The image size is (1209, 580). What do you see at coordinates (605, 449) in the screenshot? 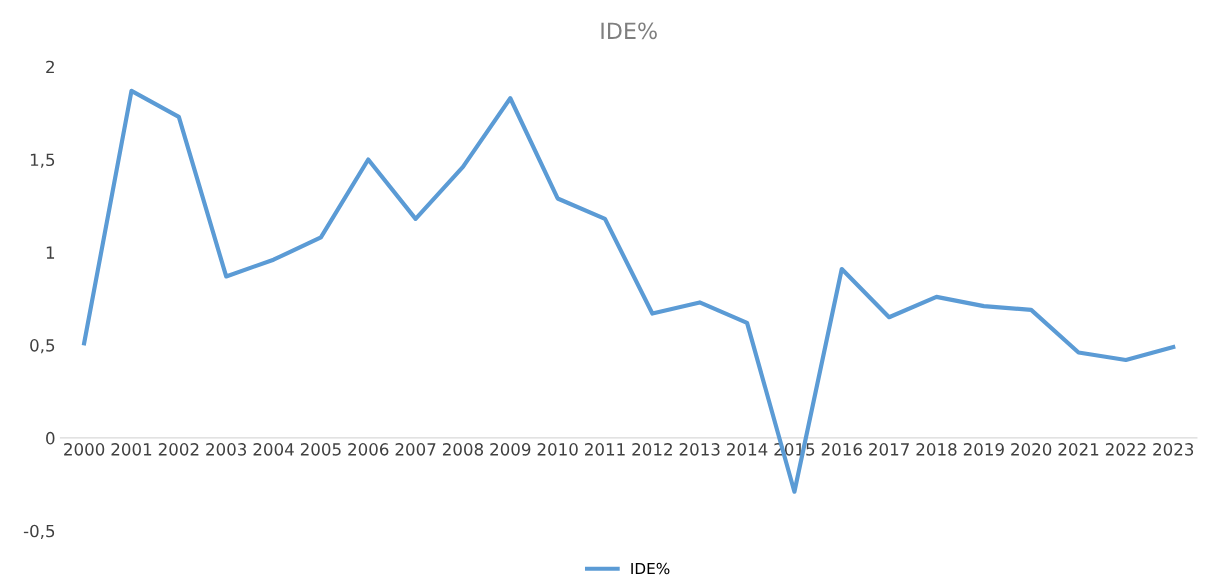
I see `x-tick-label: 2011` at bounding box center [605, 449].